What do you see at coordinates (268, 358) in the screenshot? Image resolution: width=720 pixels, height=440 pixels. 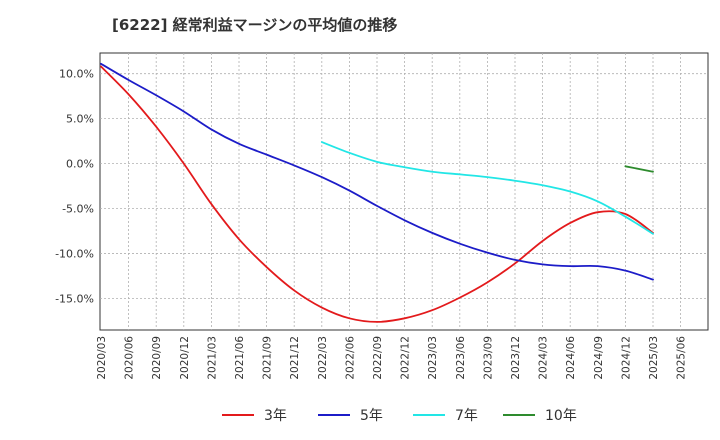 I see `x-tick-label: 2021/09` at bounding box center [268, 358].